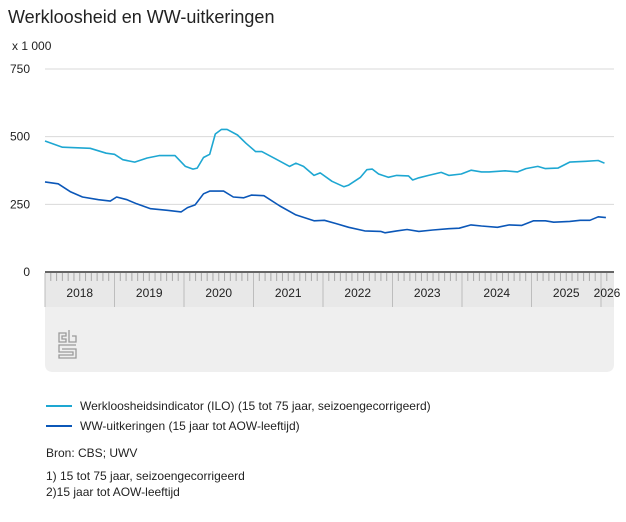 The height and width of the screenshot is (522, 626). Describe the element at coordinates (32, 46) in the screenshot. I see `y-axis-unit: x 1 000` at that location.